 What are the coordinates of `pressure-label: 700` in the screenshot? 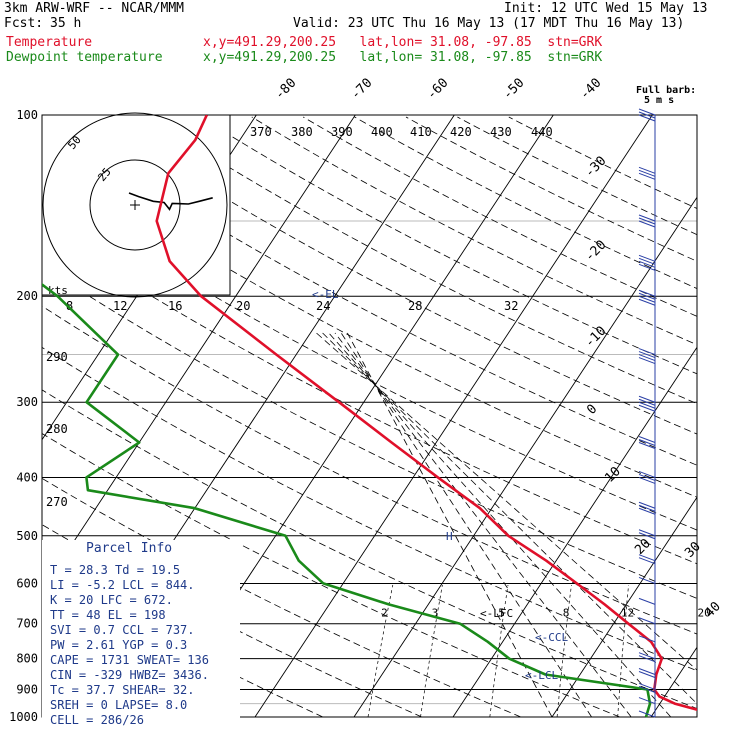 It's located at (27, 624).